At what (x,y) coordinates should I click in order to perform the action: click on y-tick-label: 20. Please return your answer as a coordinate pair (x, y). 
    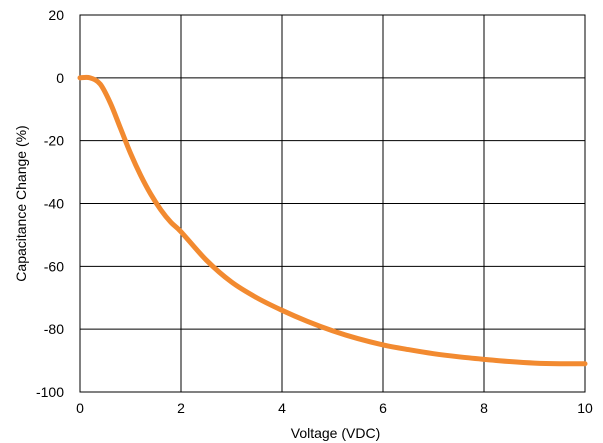
    Looking at the image, I should click on (56, 15).